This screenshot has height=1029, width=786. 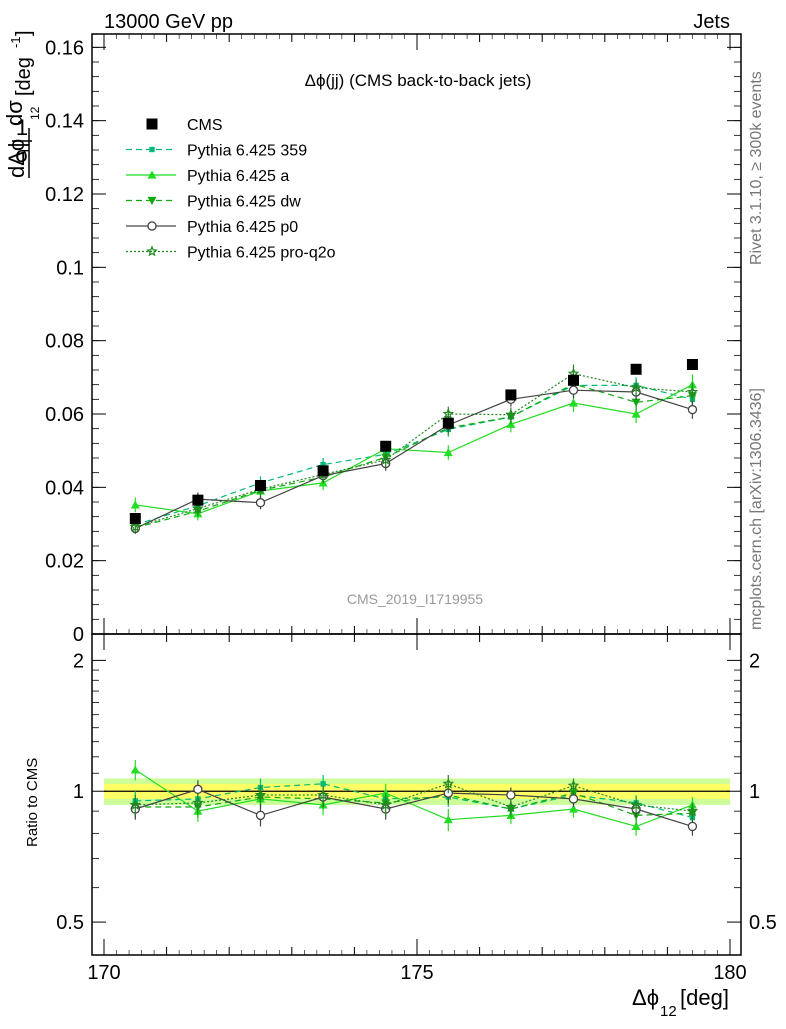 I want to click on ratio-line-py359, so click(x=414, y=801).